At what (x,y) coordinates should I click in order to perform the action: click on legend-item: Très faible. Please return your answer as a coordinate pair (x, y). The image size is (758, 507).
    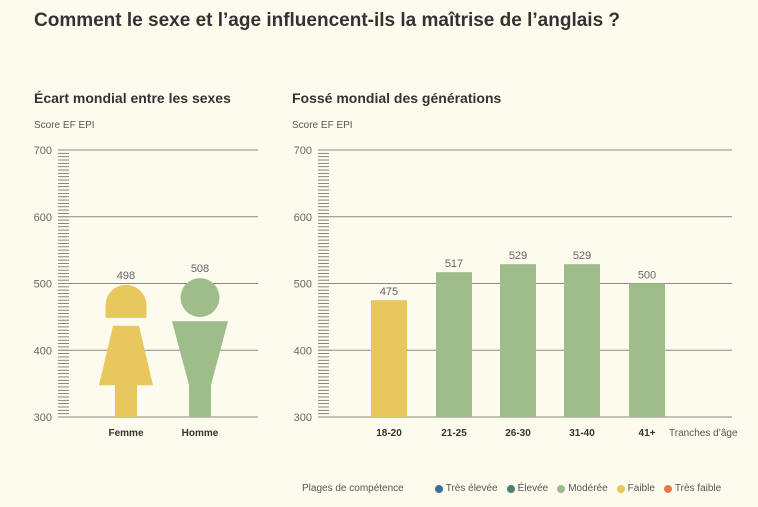
    Looking at the image, I should click on (692, 488).